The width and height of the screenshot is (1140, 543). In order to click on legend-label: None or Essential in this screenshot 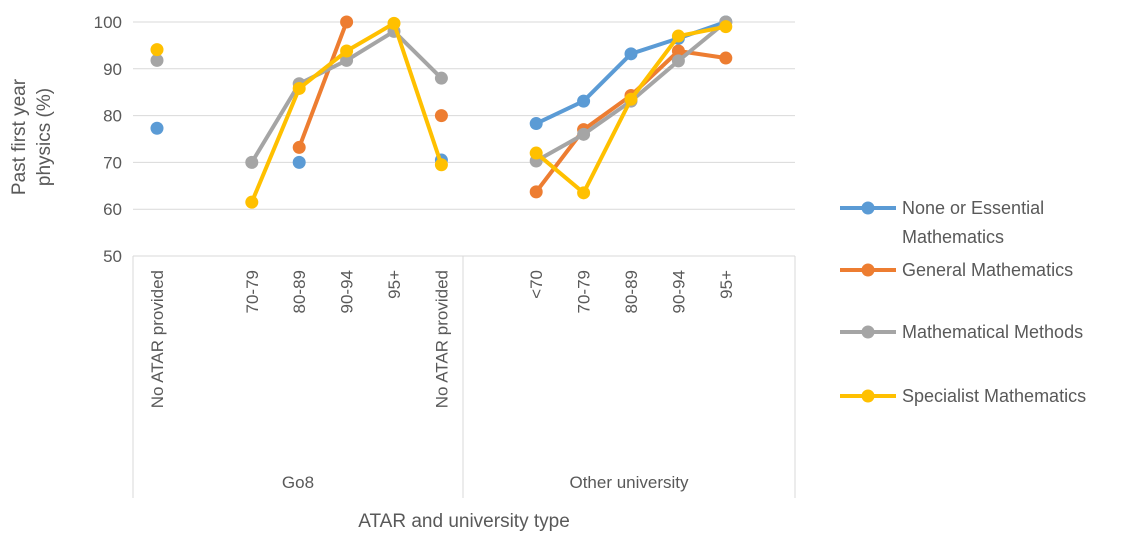, I will do `click(973, 208)`.